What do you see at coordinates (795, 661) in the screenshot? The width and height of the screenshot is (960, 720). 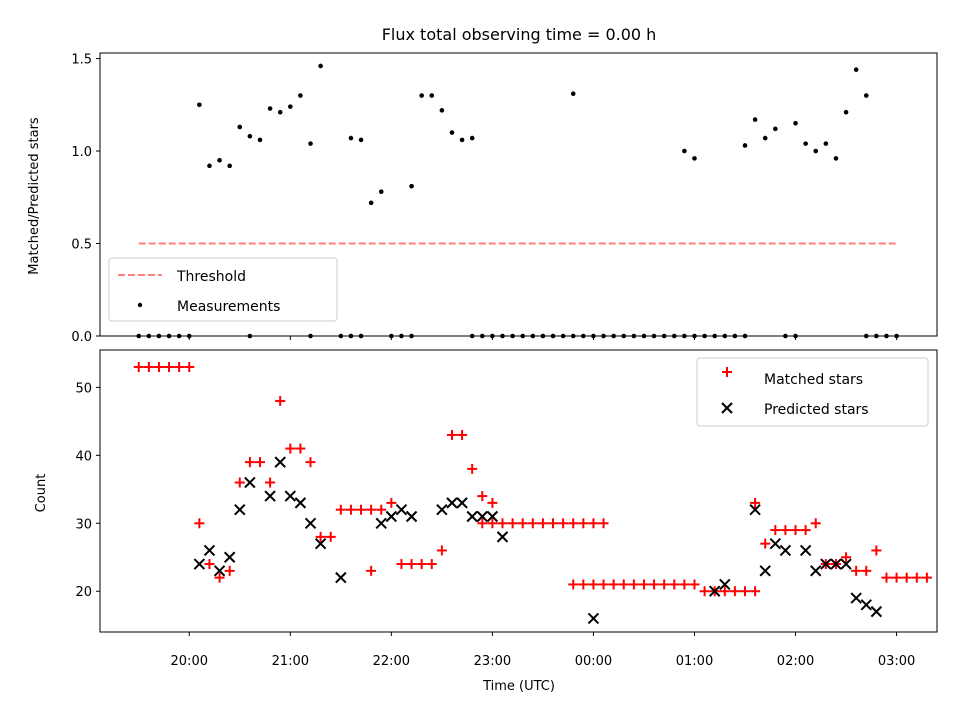 I see `x-tick-label: 02:00` at bounding box center [795, 661].